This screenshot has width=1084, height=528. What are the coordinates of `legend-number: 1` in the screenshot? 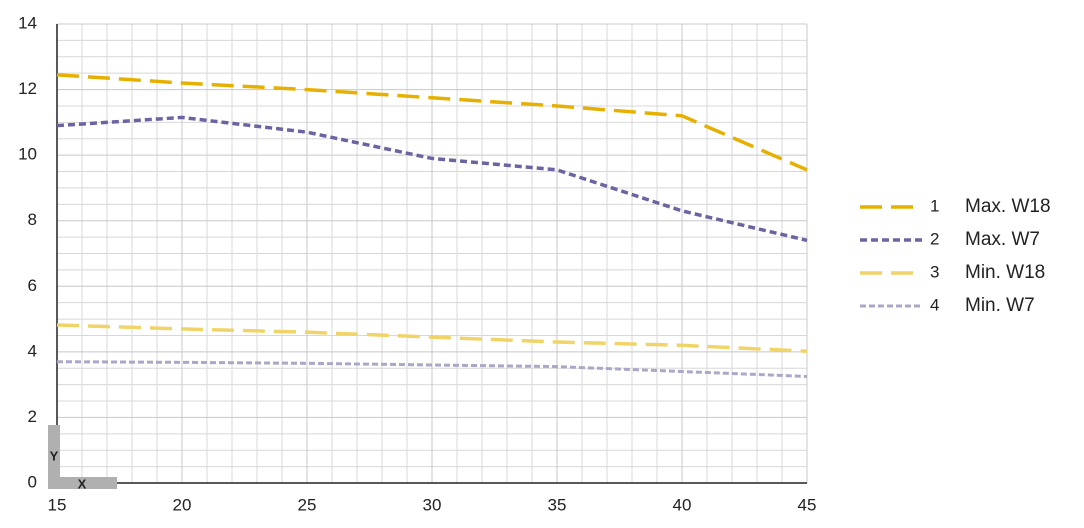 It's located at (934, 205).